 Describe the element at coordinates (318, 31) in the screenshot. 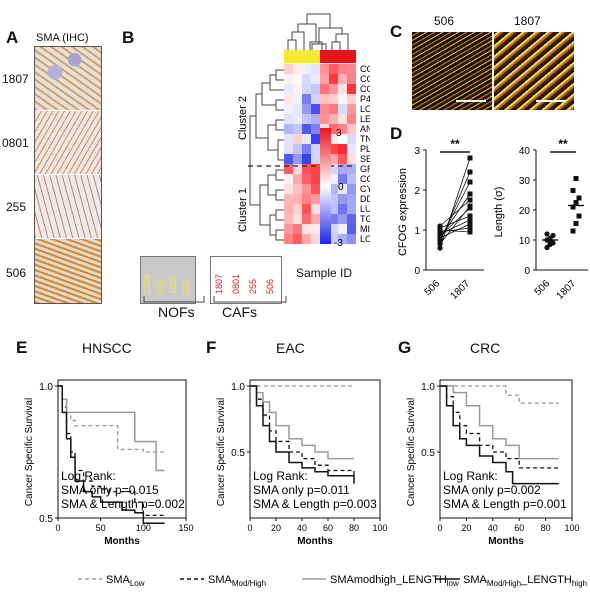

I see `column-dendrogram` at that location.